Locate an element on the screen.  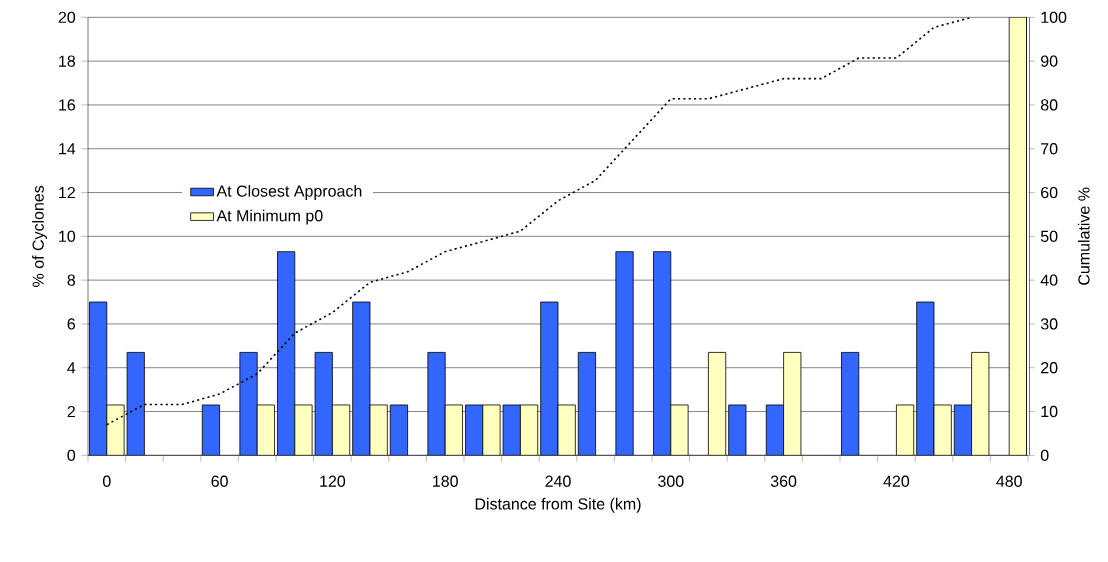
y-tick-label: 14 is located at coordinates (67, 149).